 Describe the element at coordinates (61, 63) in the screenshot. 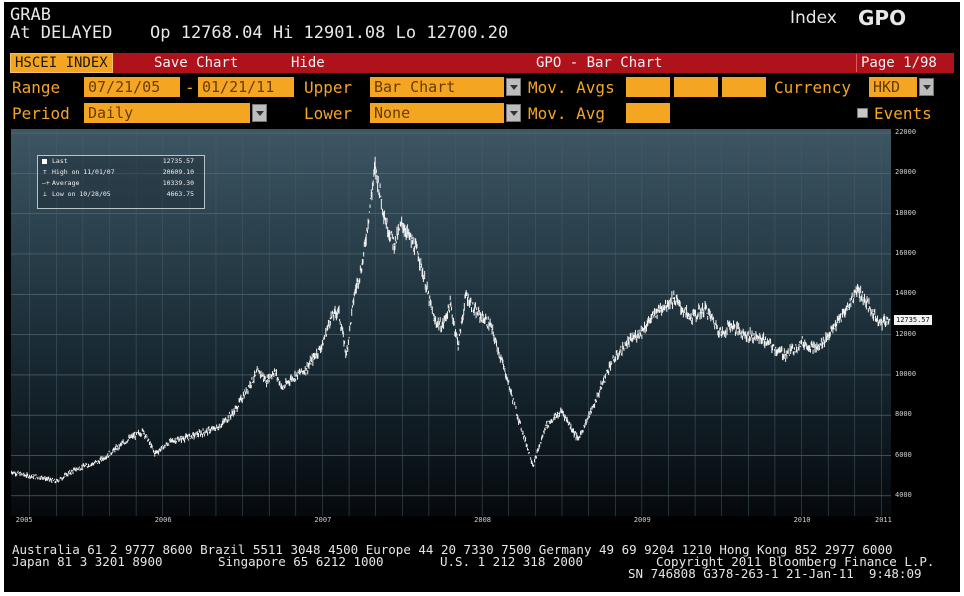

I see `ticker-tab: HSCEI INDEX` at that location.